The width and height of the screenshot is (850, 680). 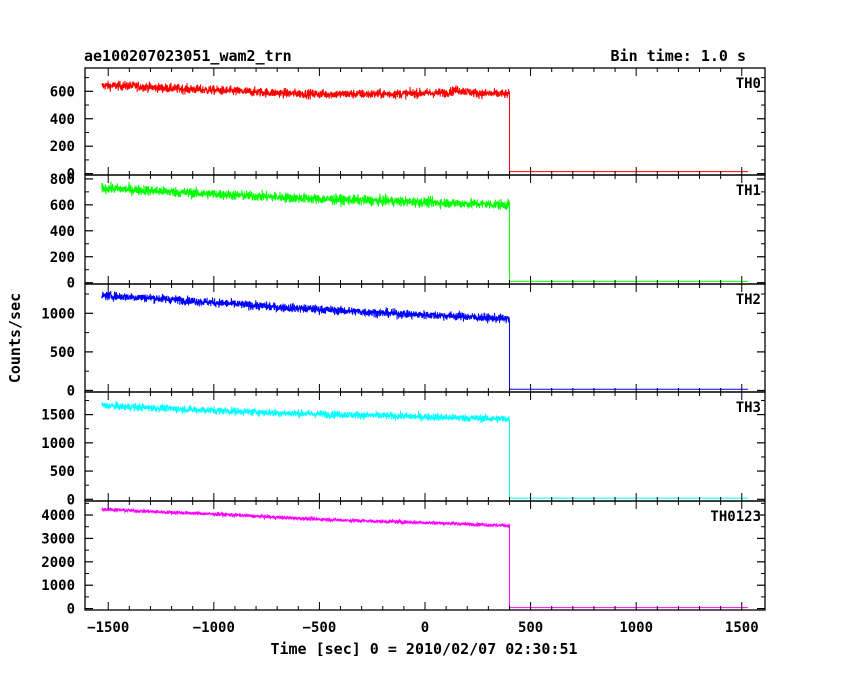 I want to click on series-line-th0, so click(x=425, y=126).